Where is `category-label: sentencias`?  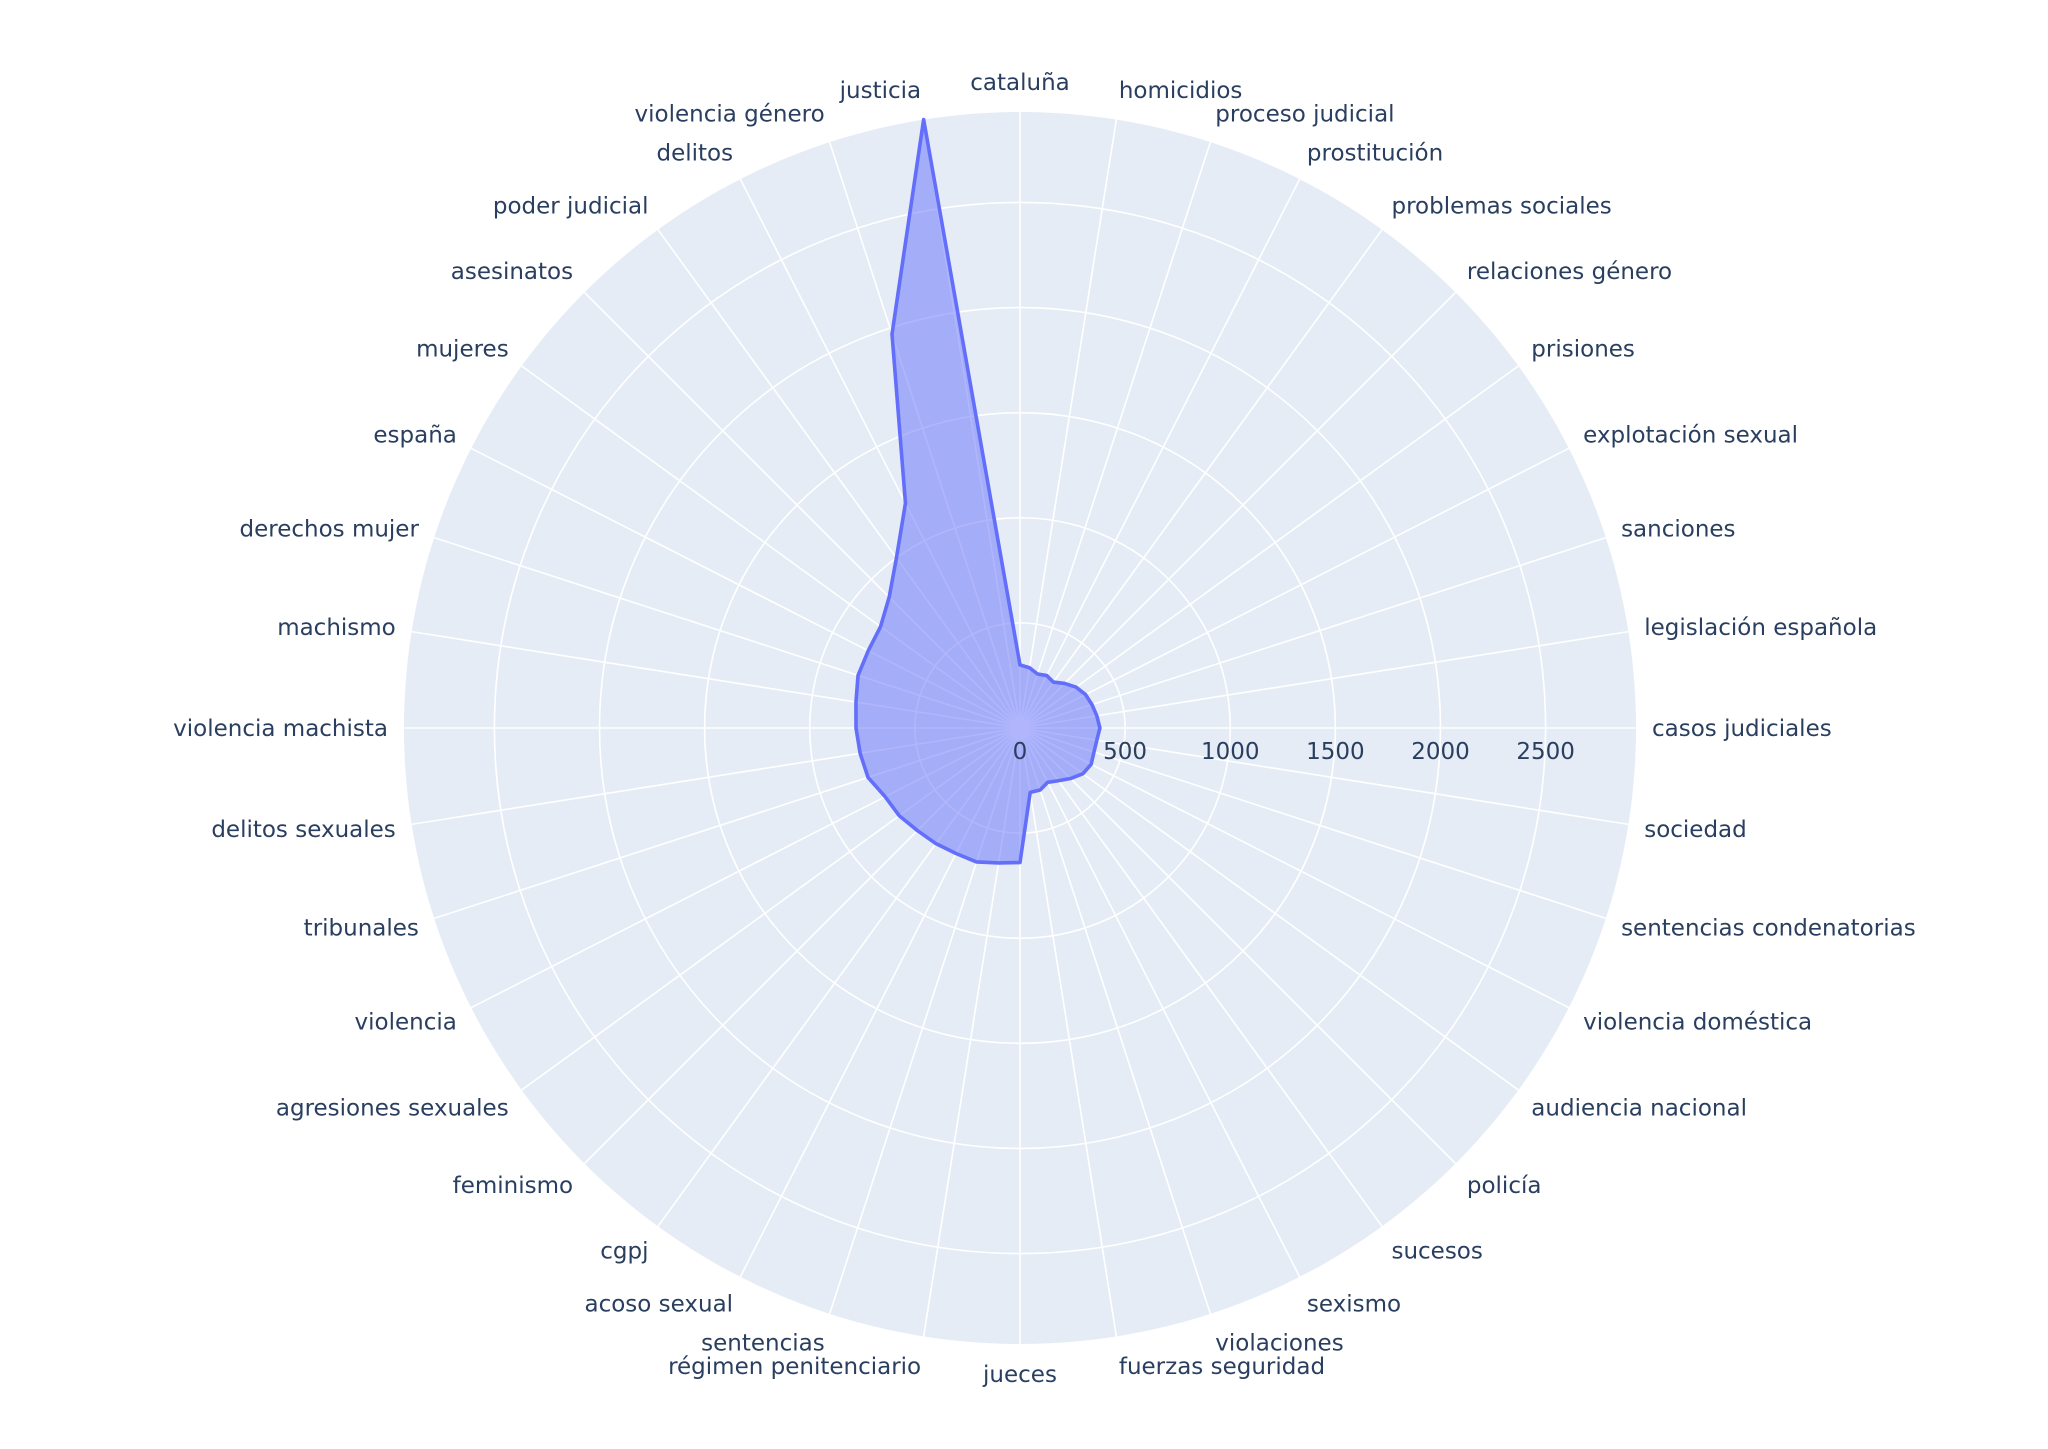 category-label: sentencias is located at coordinates (763, 1343).